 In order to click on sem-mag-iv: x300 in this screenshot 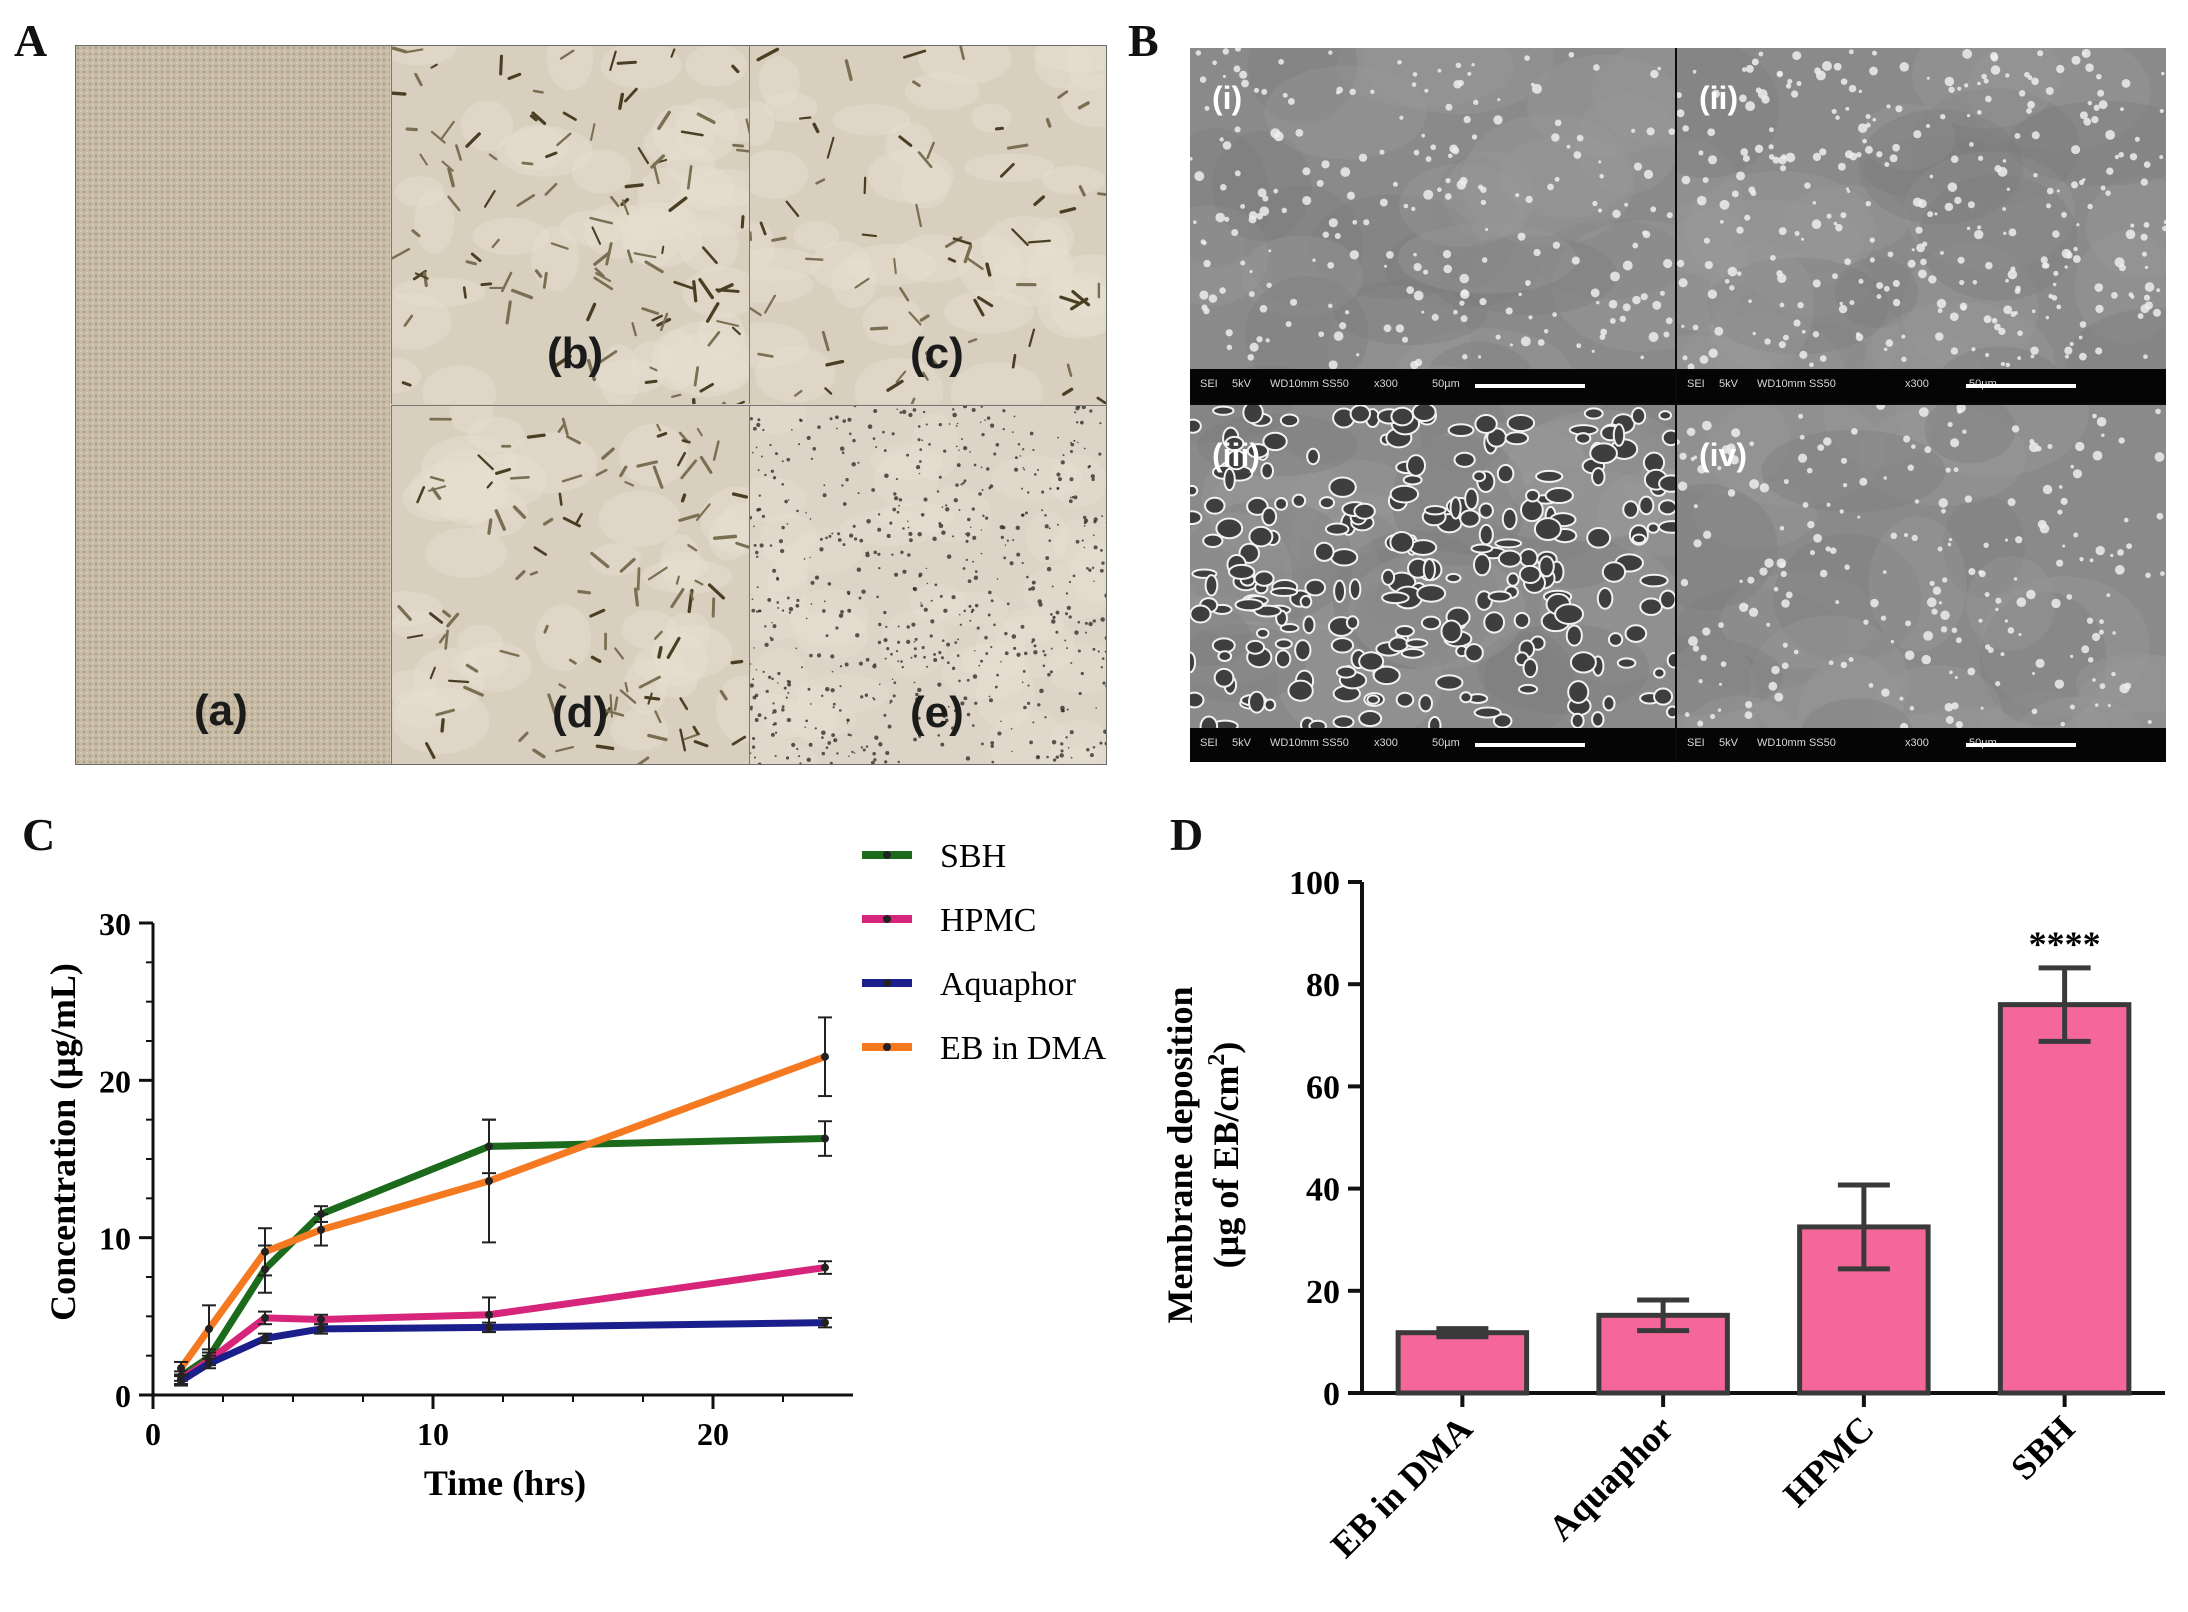, I will do `click(1917, 743)`.